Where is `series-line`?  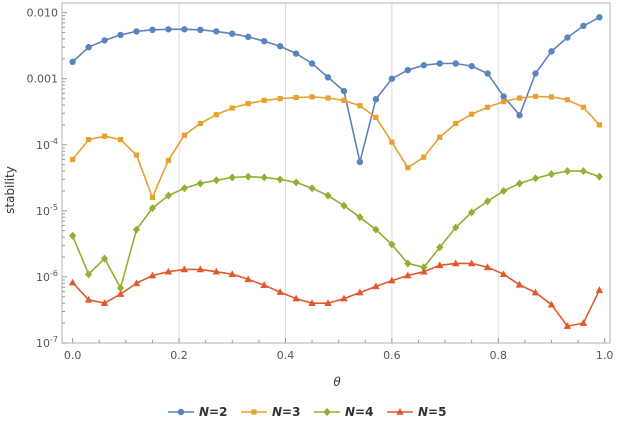
series-line is located at coordinates (336, 294).